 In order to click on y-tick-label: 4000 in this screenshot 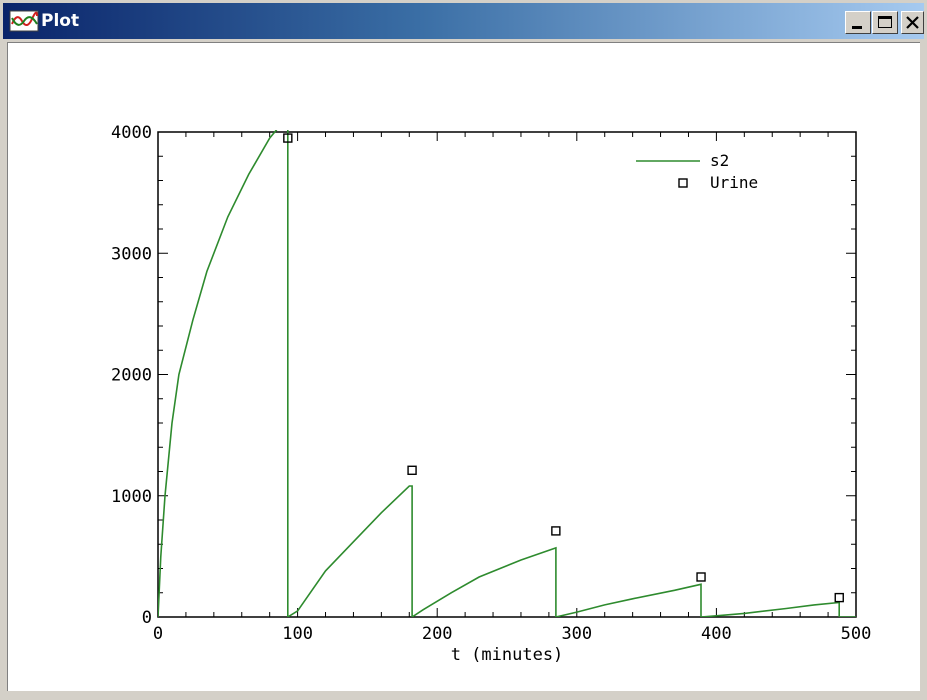, I will do `click(131, 133)`.